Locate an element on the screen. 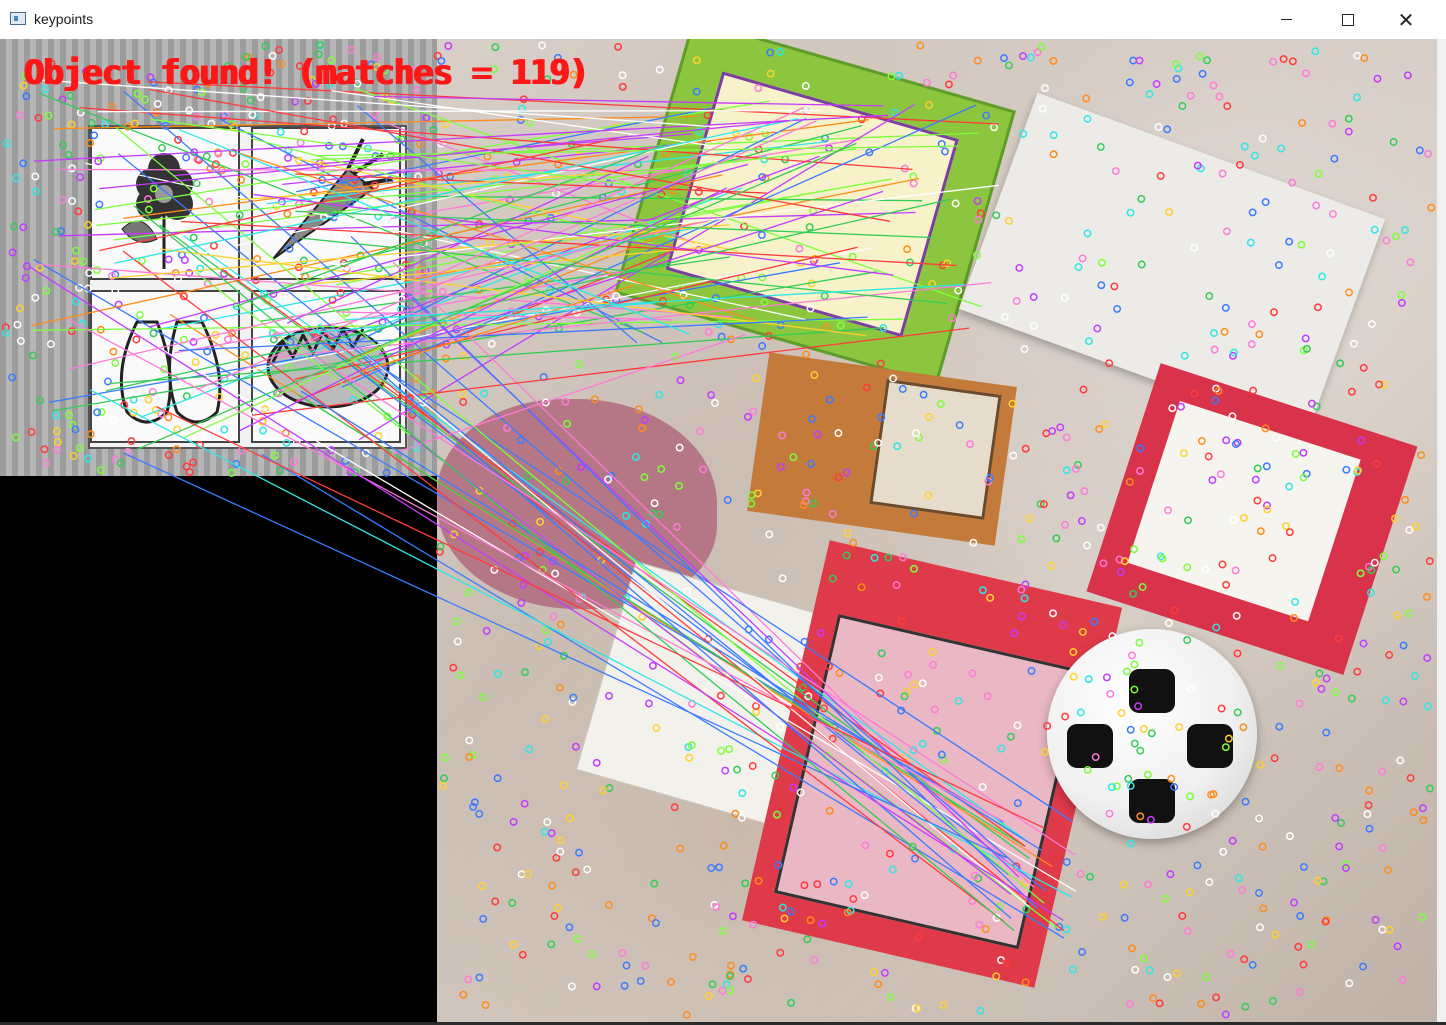 The height and width of the screenshot is (1025, 1446). object-found-status: Object found! (matches = 119) is located at coordinates (307, 73).